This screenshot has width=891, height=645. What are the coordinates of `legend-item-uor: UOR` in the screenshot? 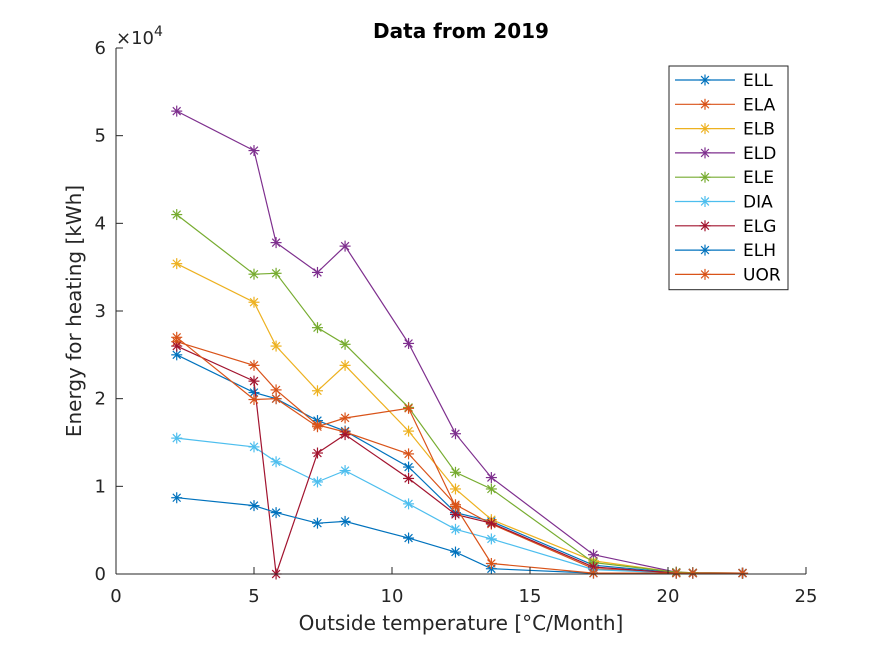 It's located at (728, 275).